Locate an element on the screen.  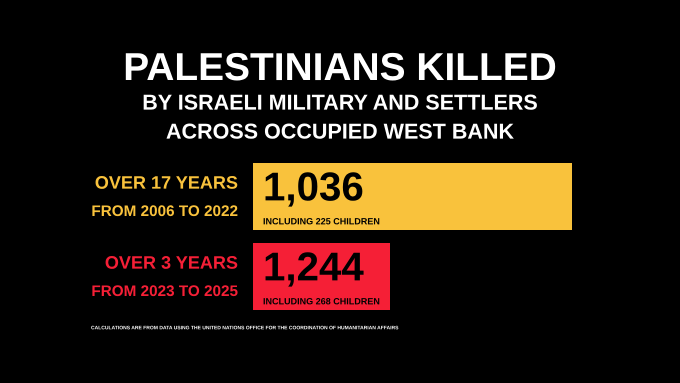
text: BY ISRAELI MILITARY AND SETTLERS ACROSS OCCUPIED WEST BANK is located at coordinates (340, 116).